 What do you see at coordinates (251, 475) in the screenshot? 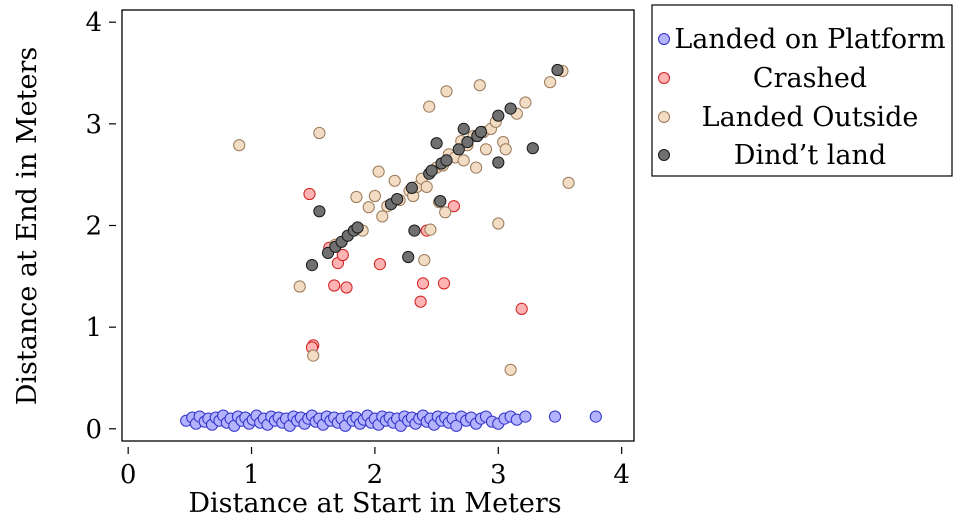
I see `x-tick-label: 1` at bounding box center [251, 475].